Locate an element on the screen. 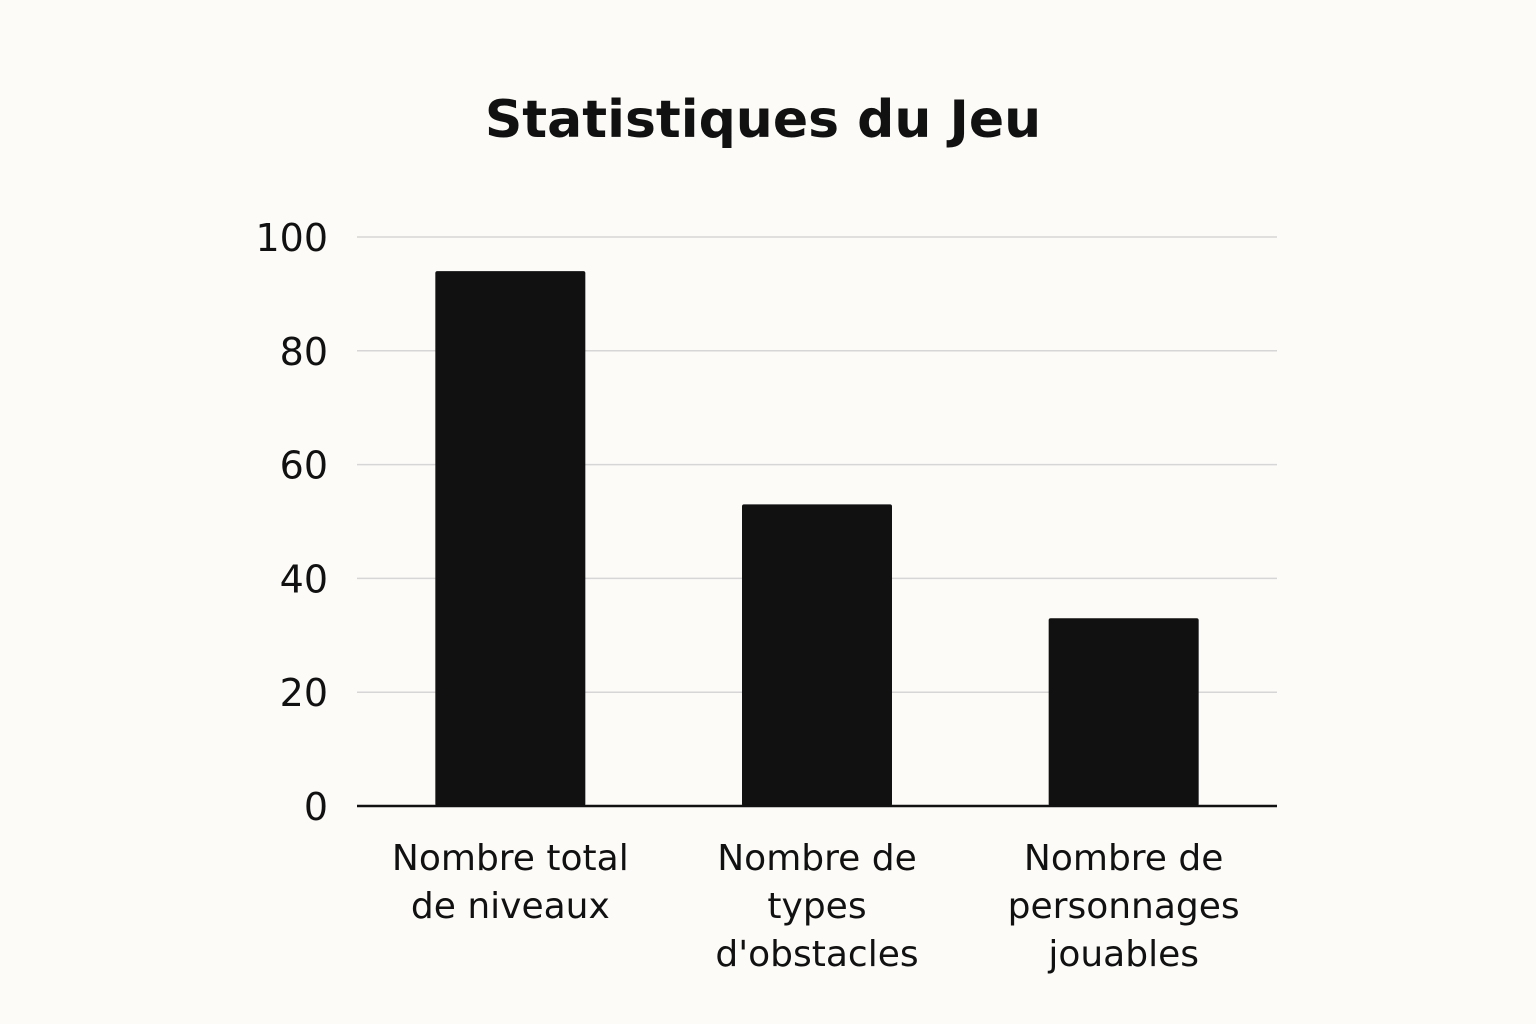 This screenshot has height=1024, width=1536. x-category-label: Nombre total de niveaux is located at coordinates (510, 882).